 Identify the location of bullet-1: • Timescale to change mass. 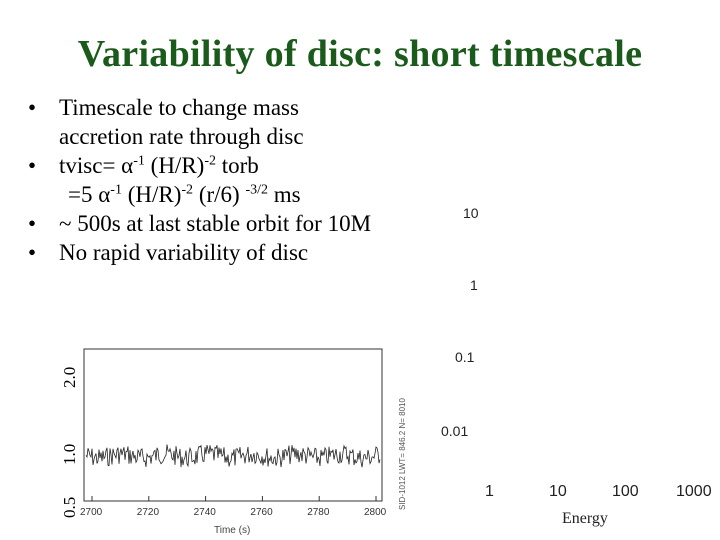
(258, 107).